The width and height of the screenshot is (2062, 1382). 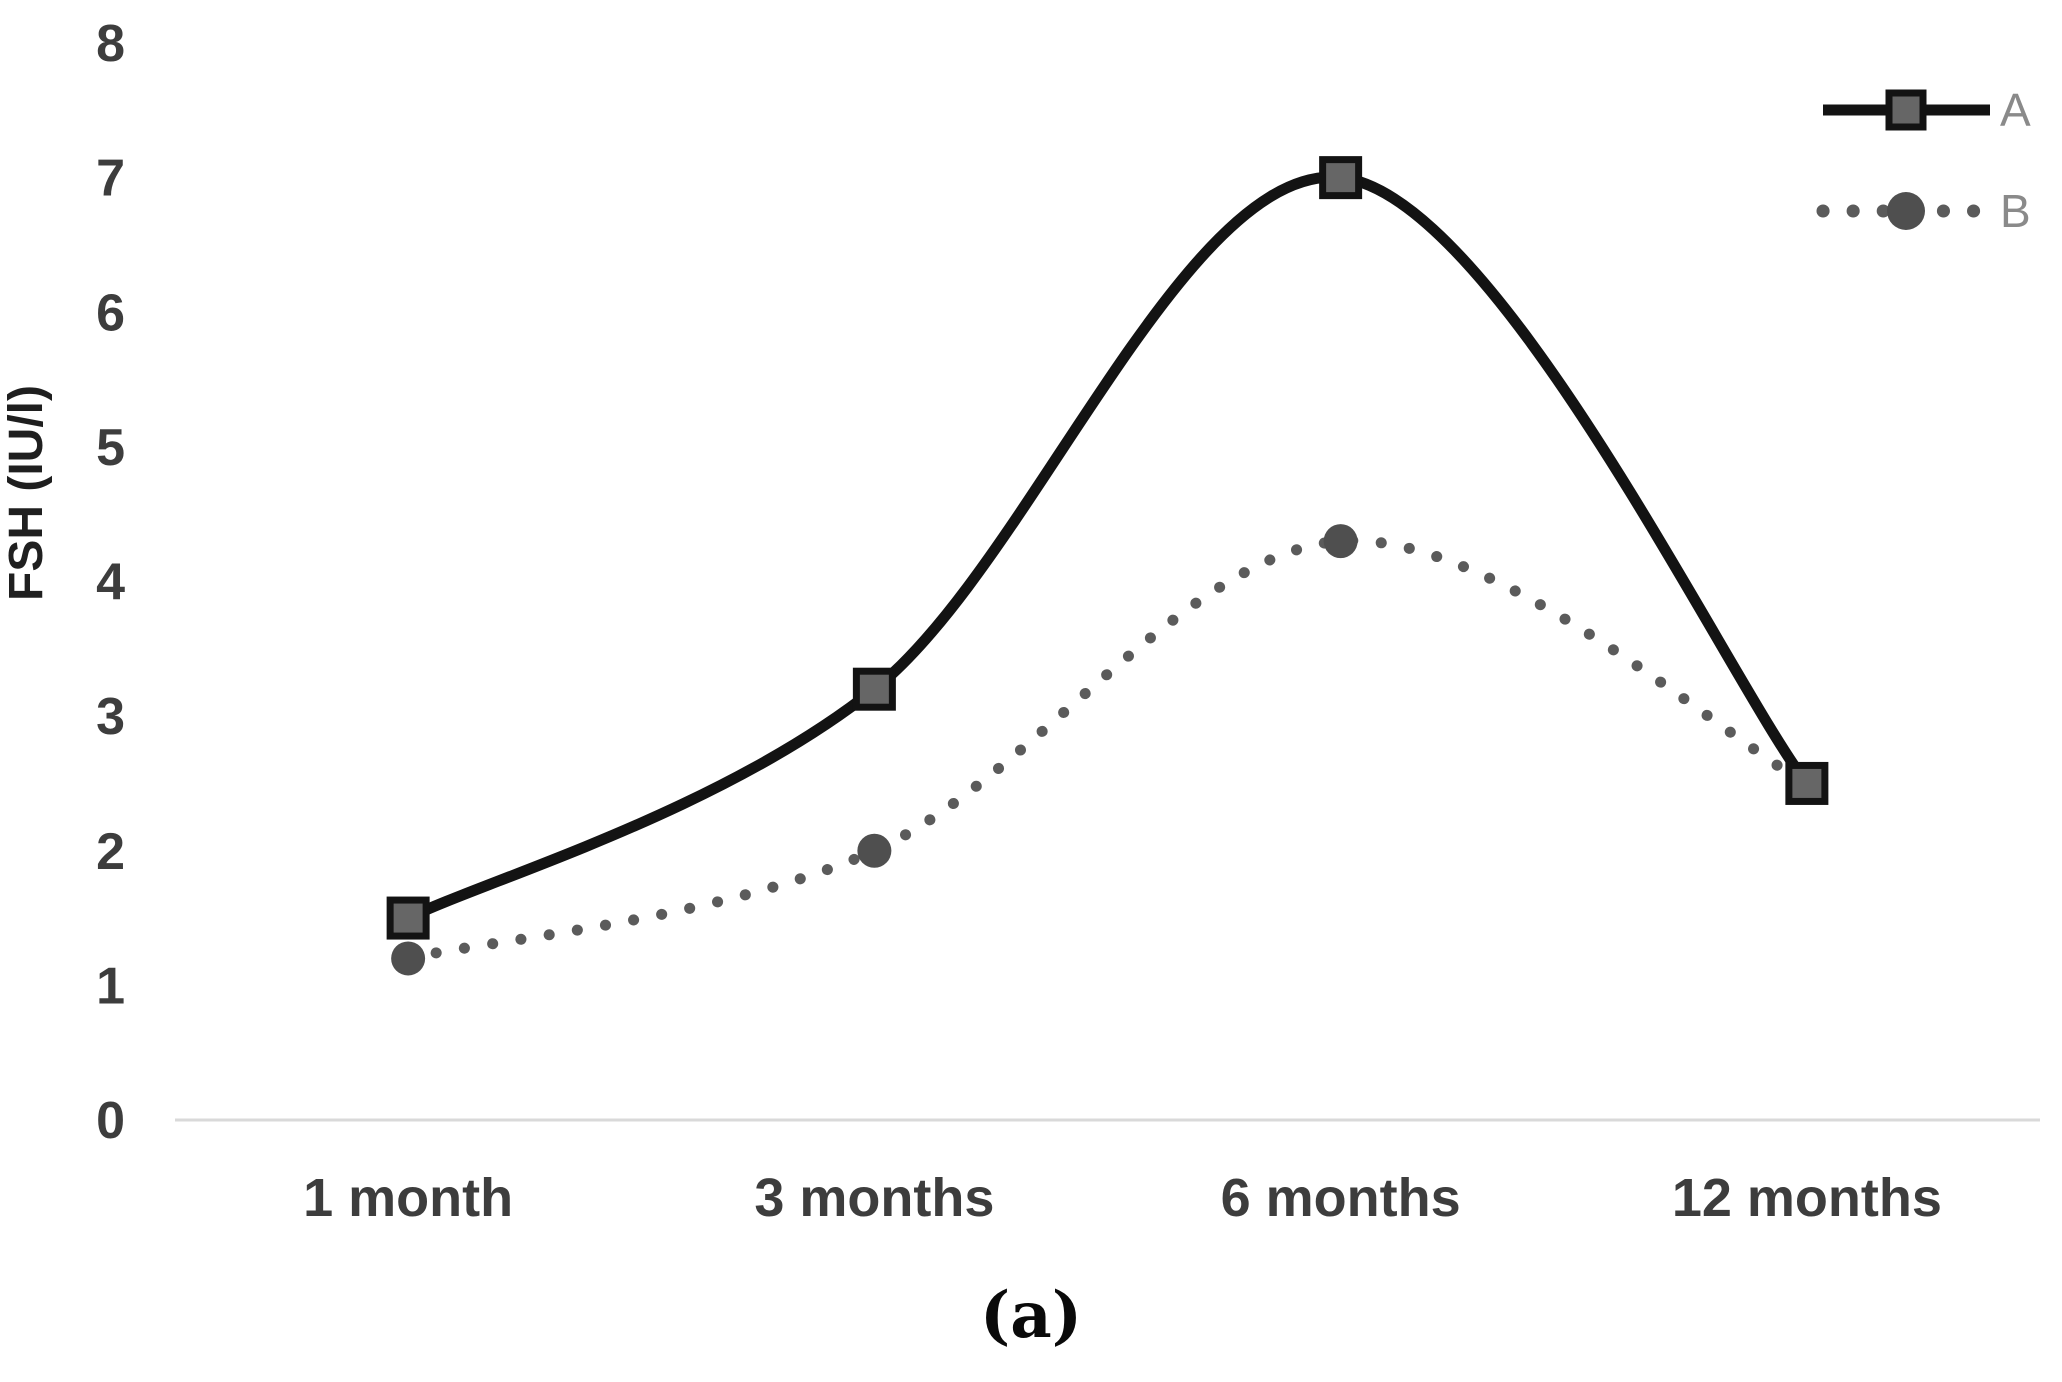 What do you see at coordinates (1807, 1198) in the screenshot?
I see `x-axis-category-label: 12 months` at bounding box center [1807, 1198].